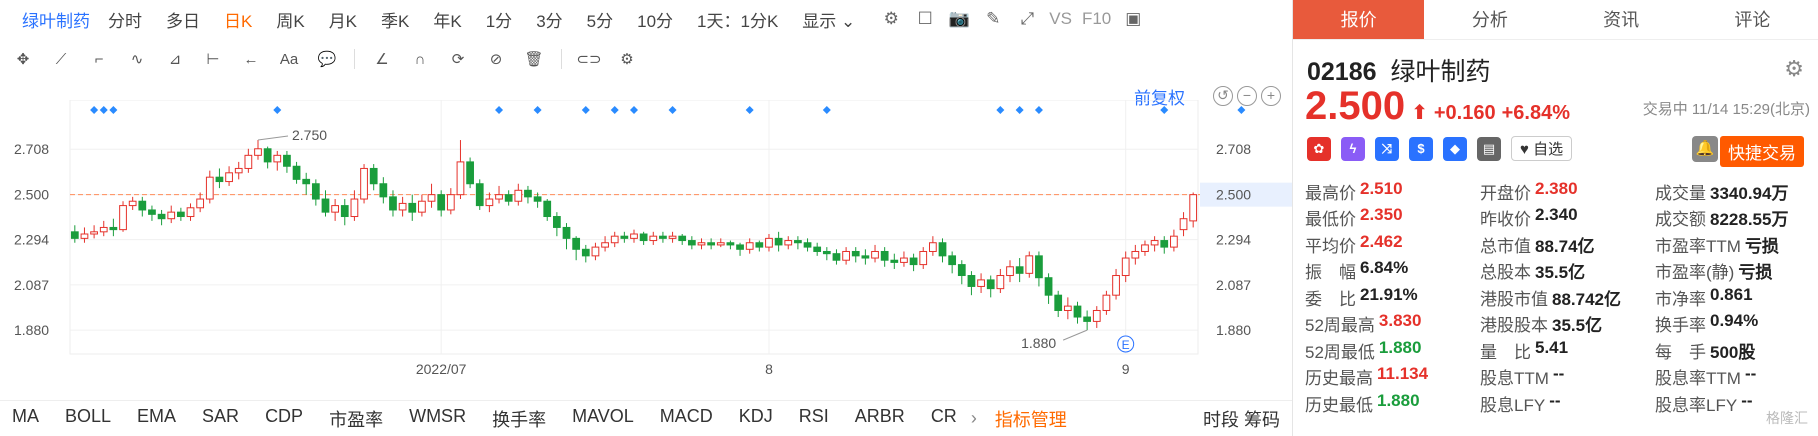 The width and height of the screenshot is (1818, 436). I want to click on y-tick-label-left: 2.708, so click(31, 149).